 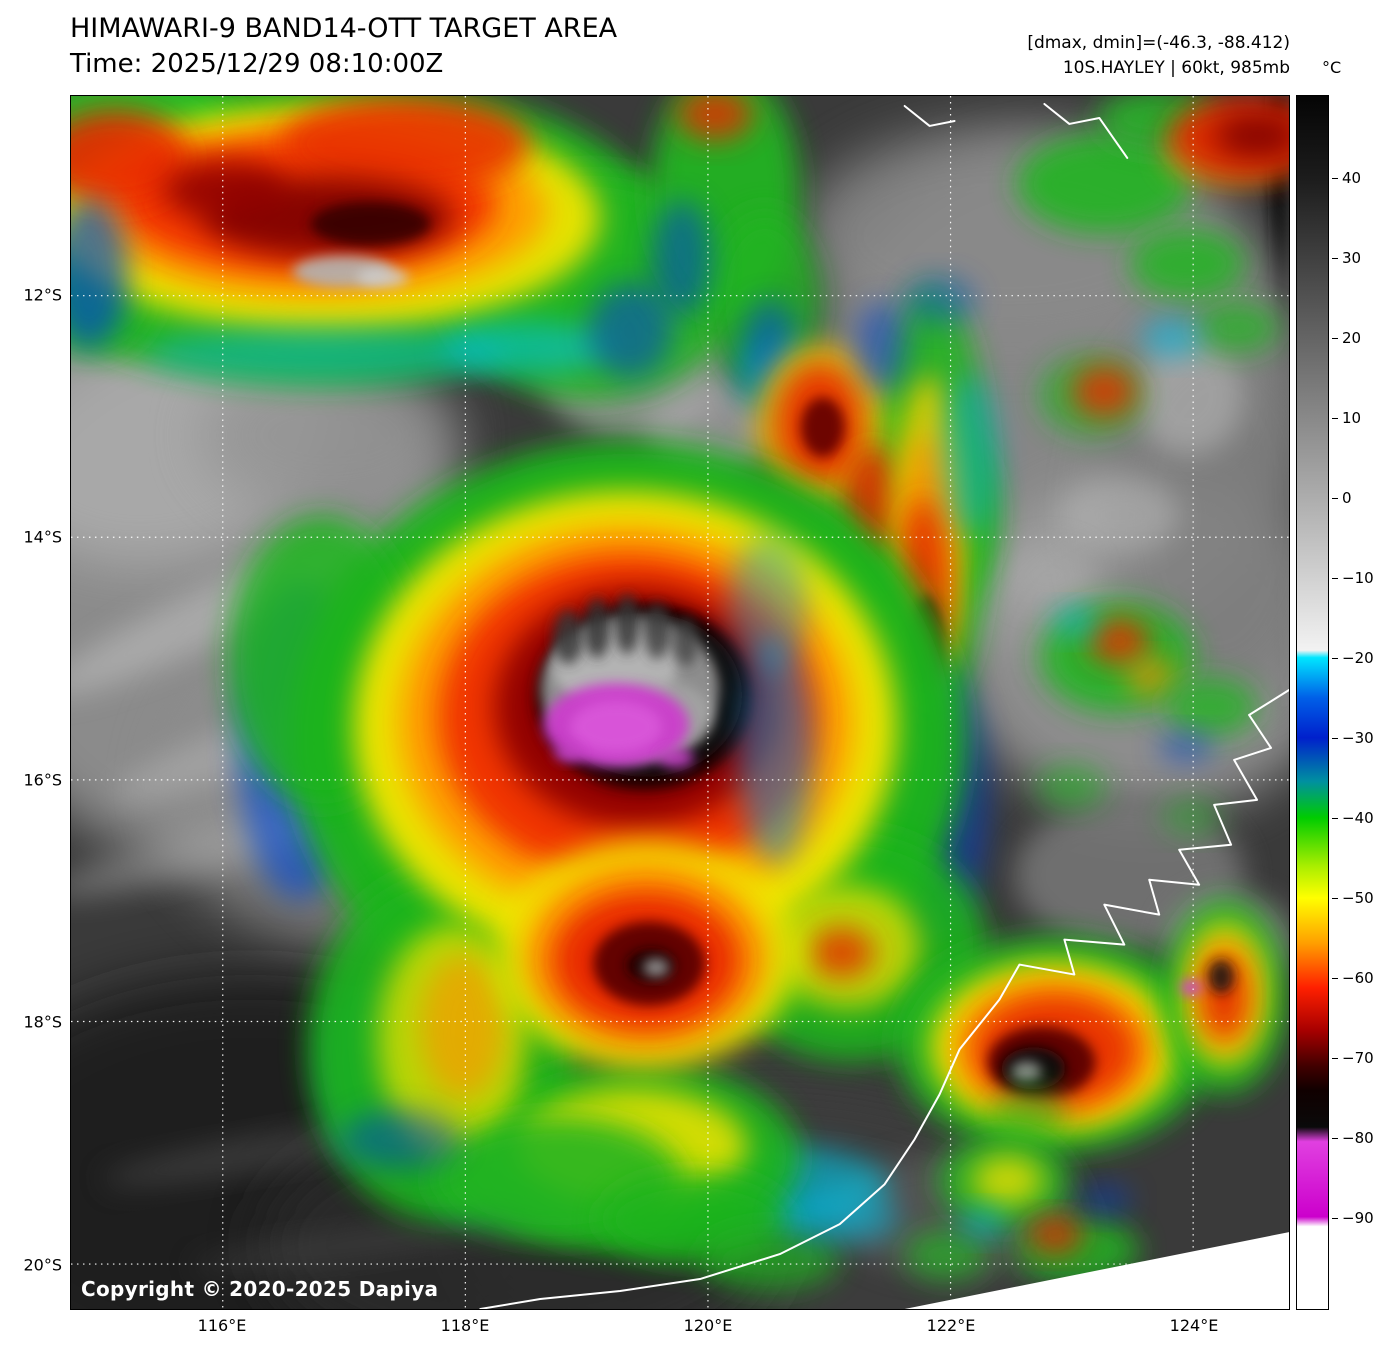 What do you see at coordinates (1353, 818) in the screenshot?
I see `cb-tick-m40: −40` at bounding box center [1353, 818].